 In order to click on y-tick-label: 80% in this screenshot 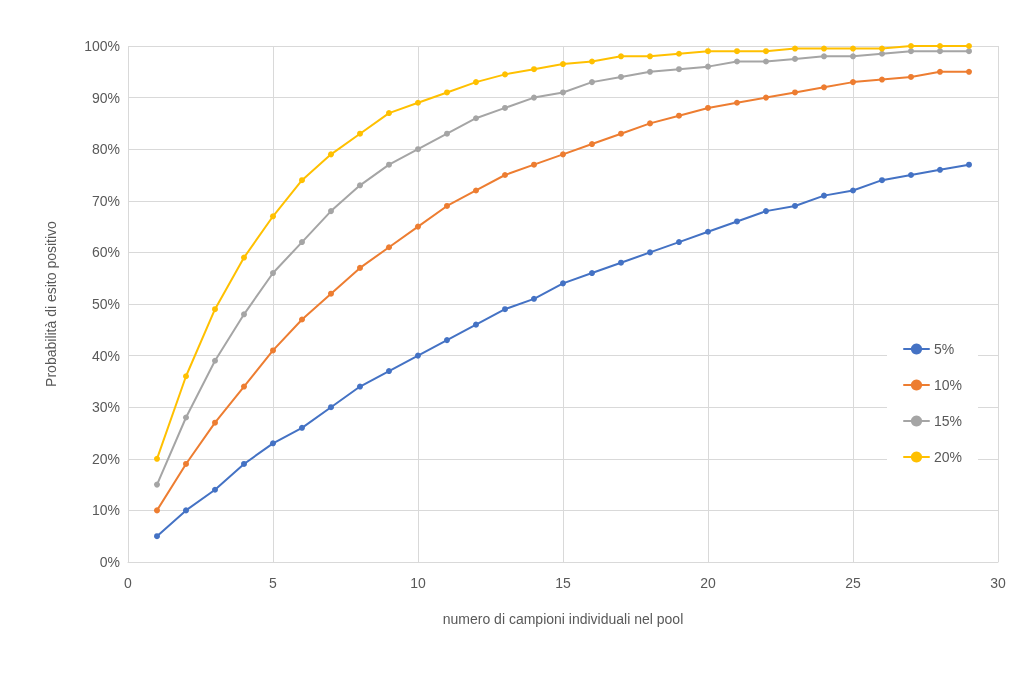, I will do `click(105, 149)`.